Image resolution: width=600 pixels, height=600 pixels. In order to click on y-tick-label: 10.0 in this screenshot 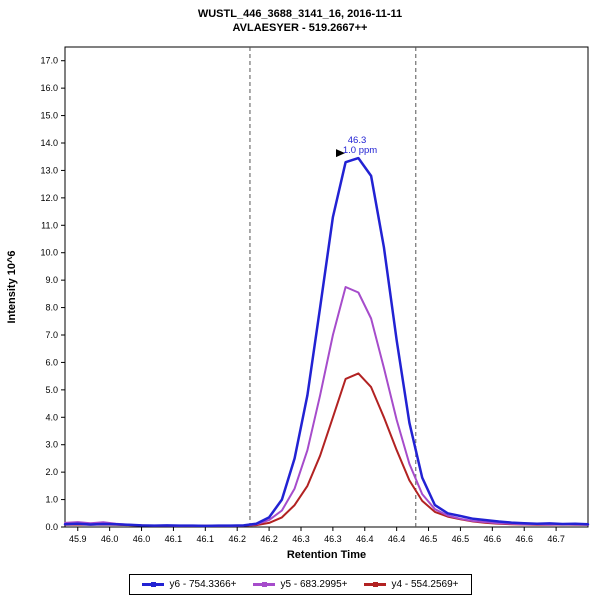, I will do `click(49, 253)`.